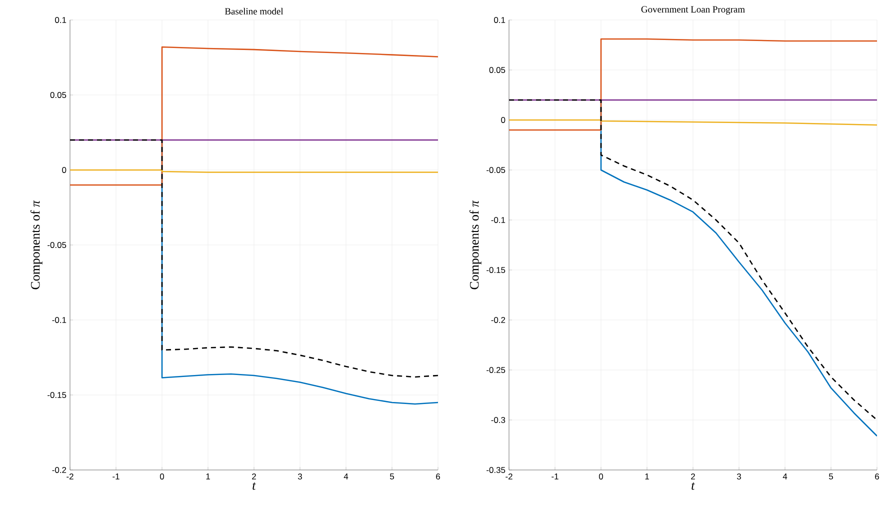 This screenshot has height=517, width=883. Describe the element at coordinates (693, 10) in the screenshot. I see `chart-title: Government Loan Program` at that location.